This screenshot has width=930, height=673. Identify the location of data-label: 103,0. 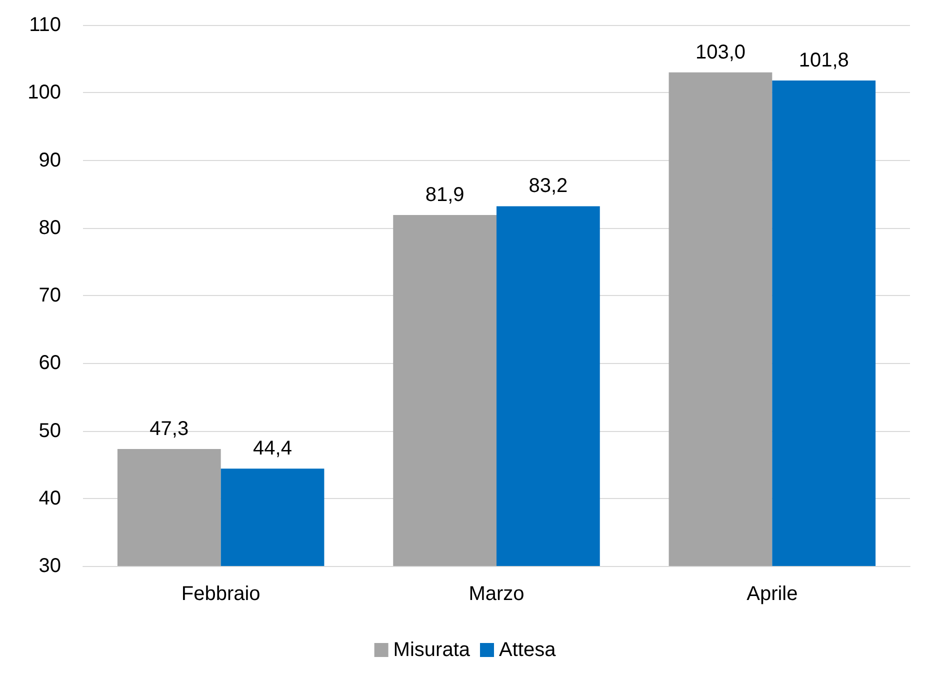
(720, 52).